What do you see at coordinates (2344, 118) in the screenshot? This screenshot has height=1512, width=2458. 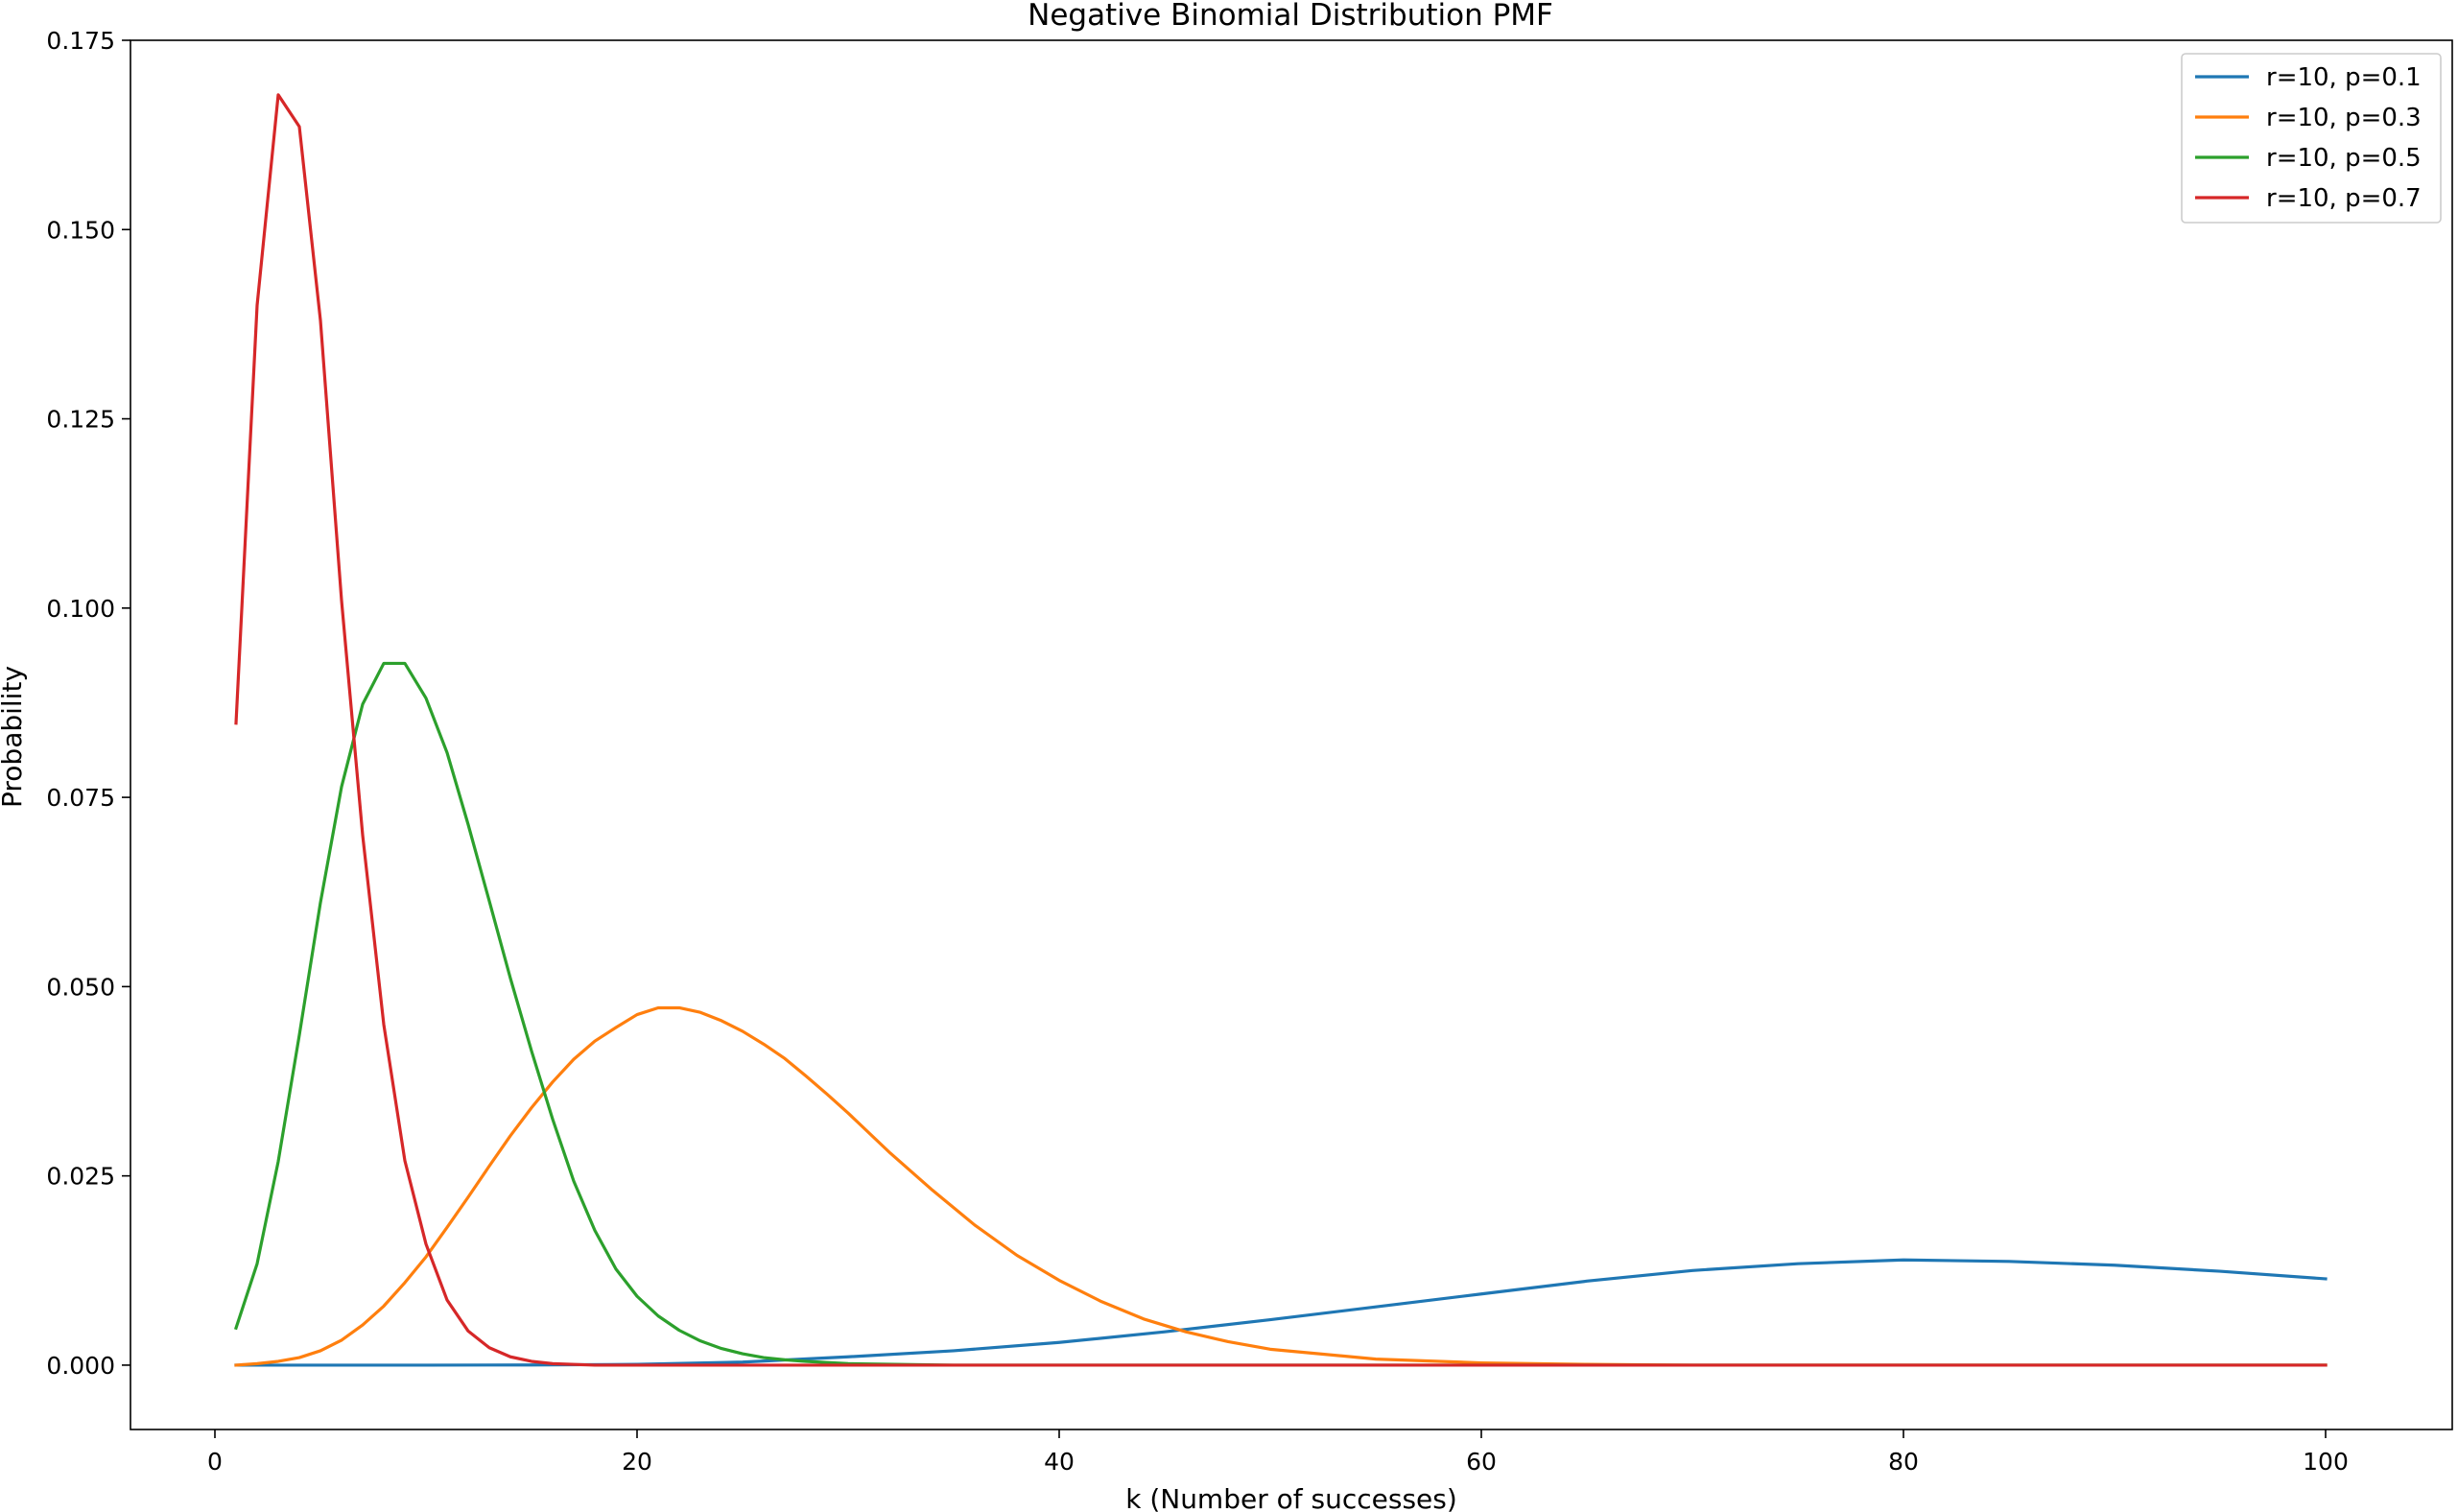 I see `legend-entry: r=10, p=0.3` at bounding box center [2344, 118].